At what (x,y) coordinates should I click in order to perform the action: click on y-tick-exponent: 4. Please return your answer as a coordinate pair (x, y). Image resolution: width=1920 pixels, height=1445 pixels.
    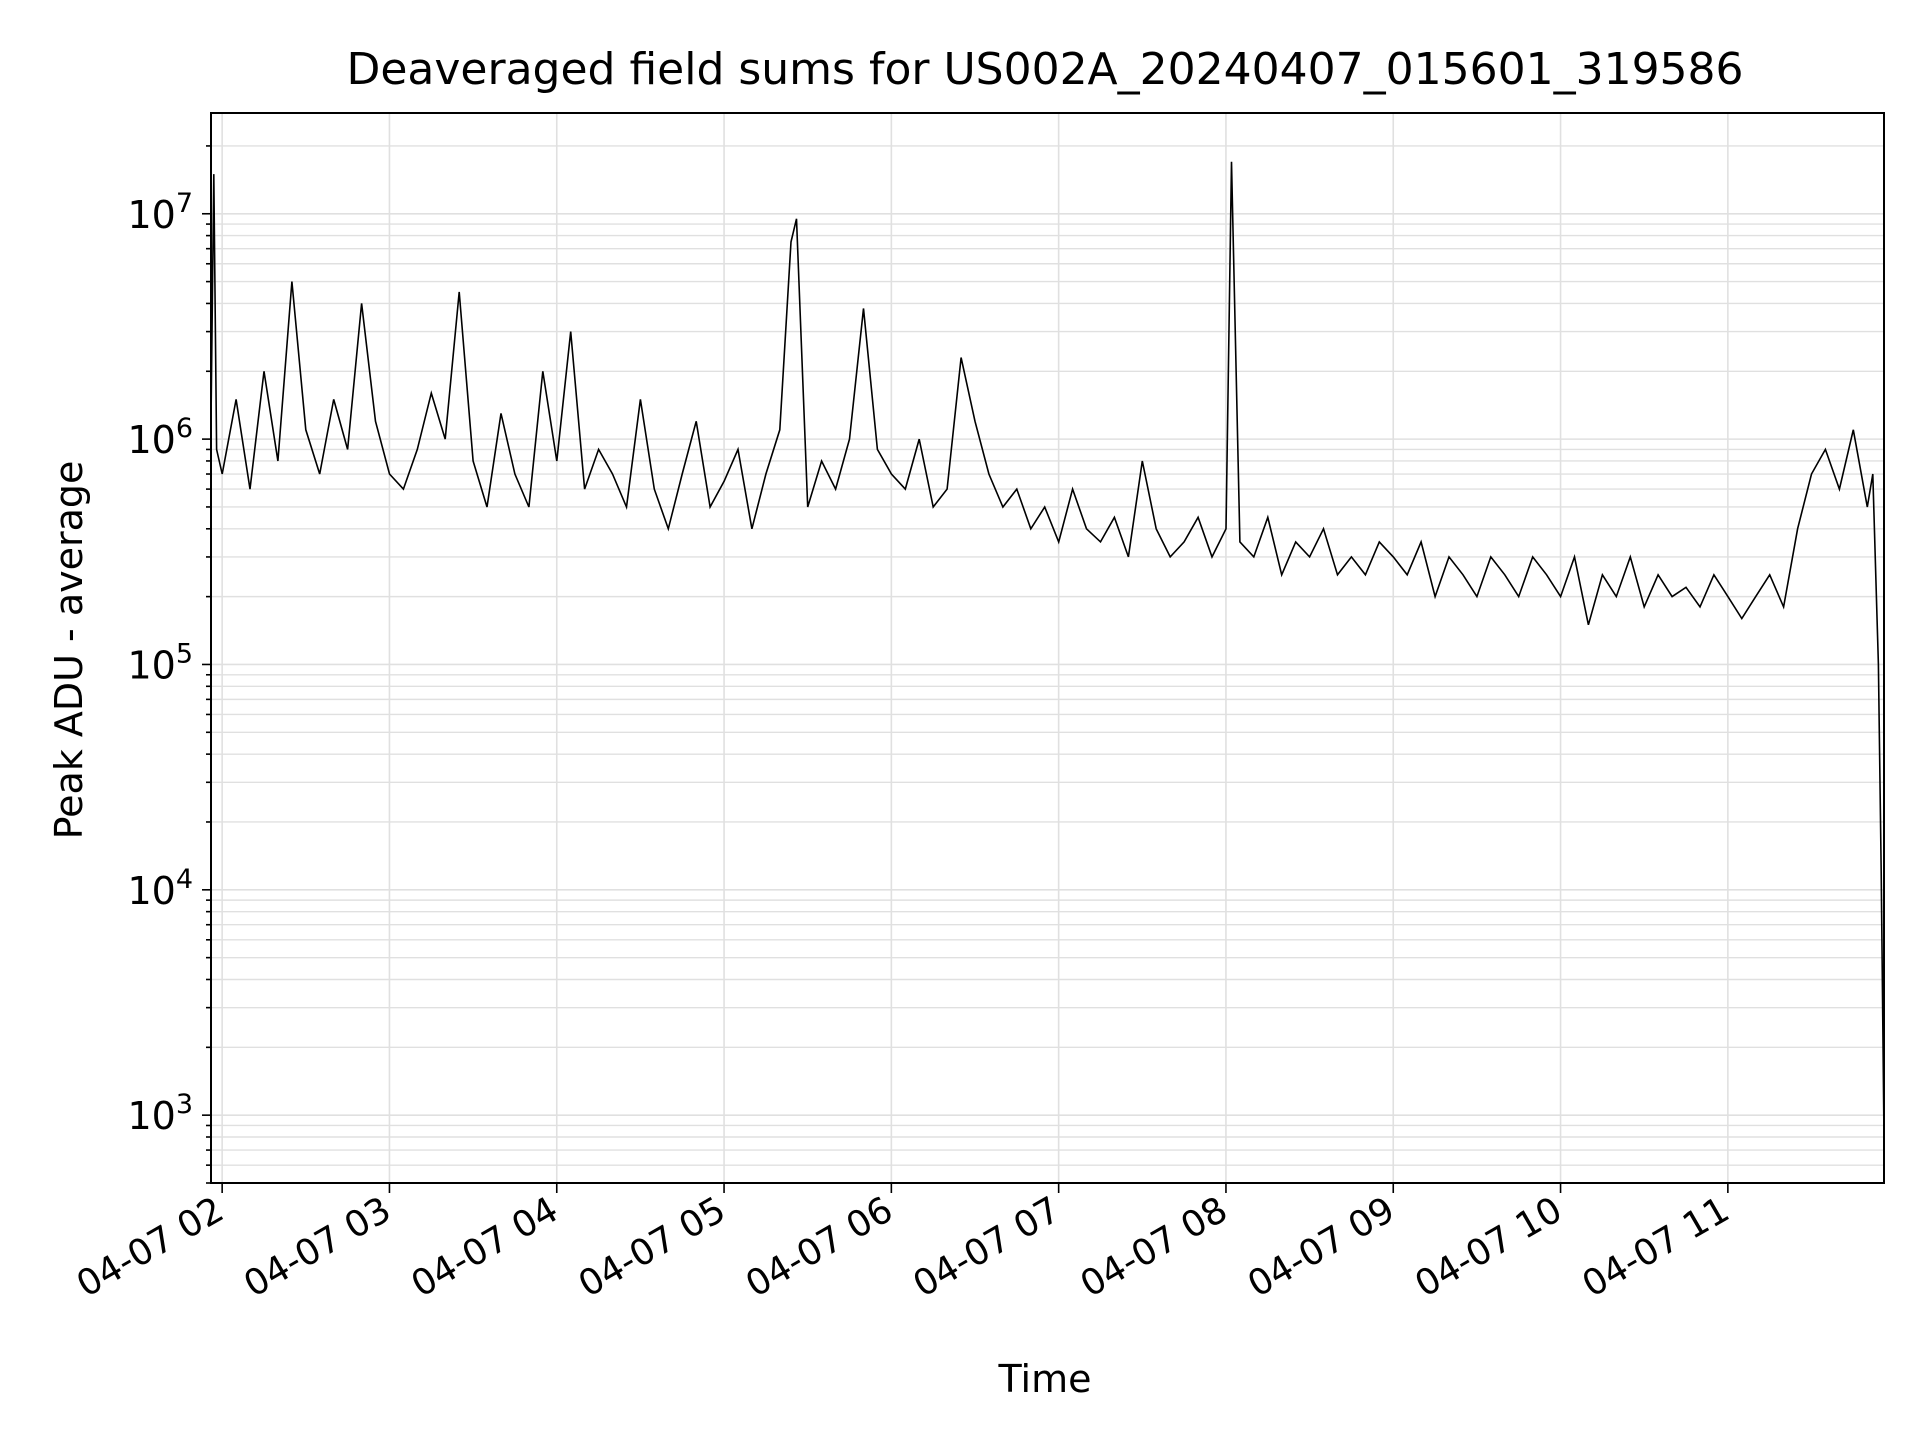
    Looking at the image, I should click on (184, 879).